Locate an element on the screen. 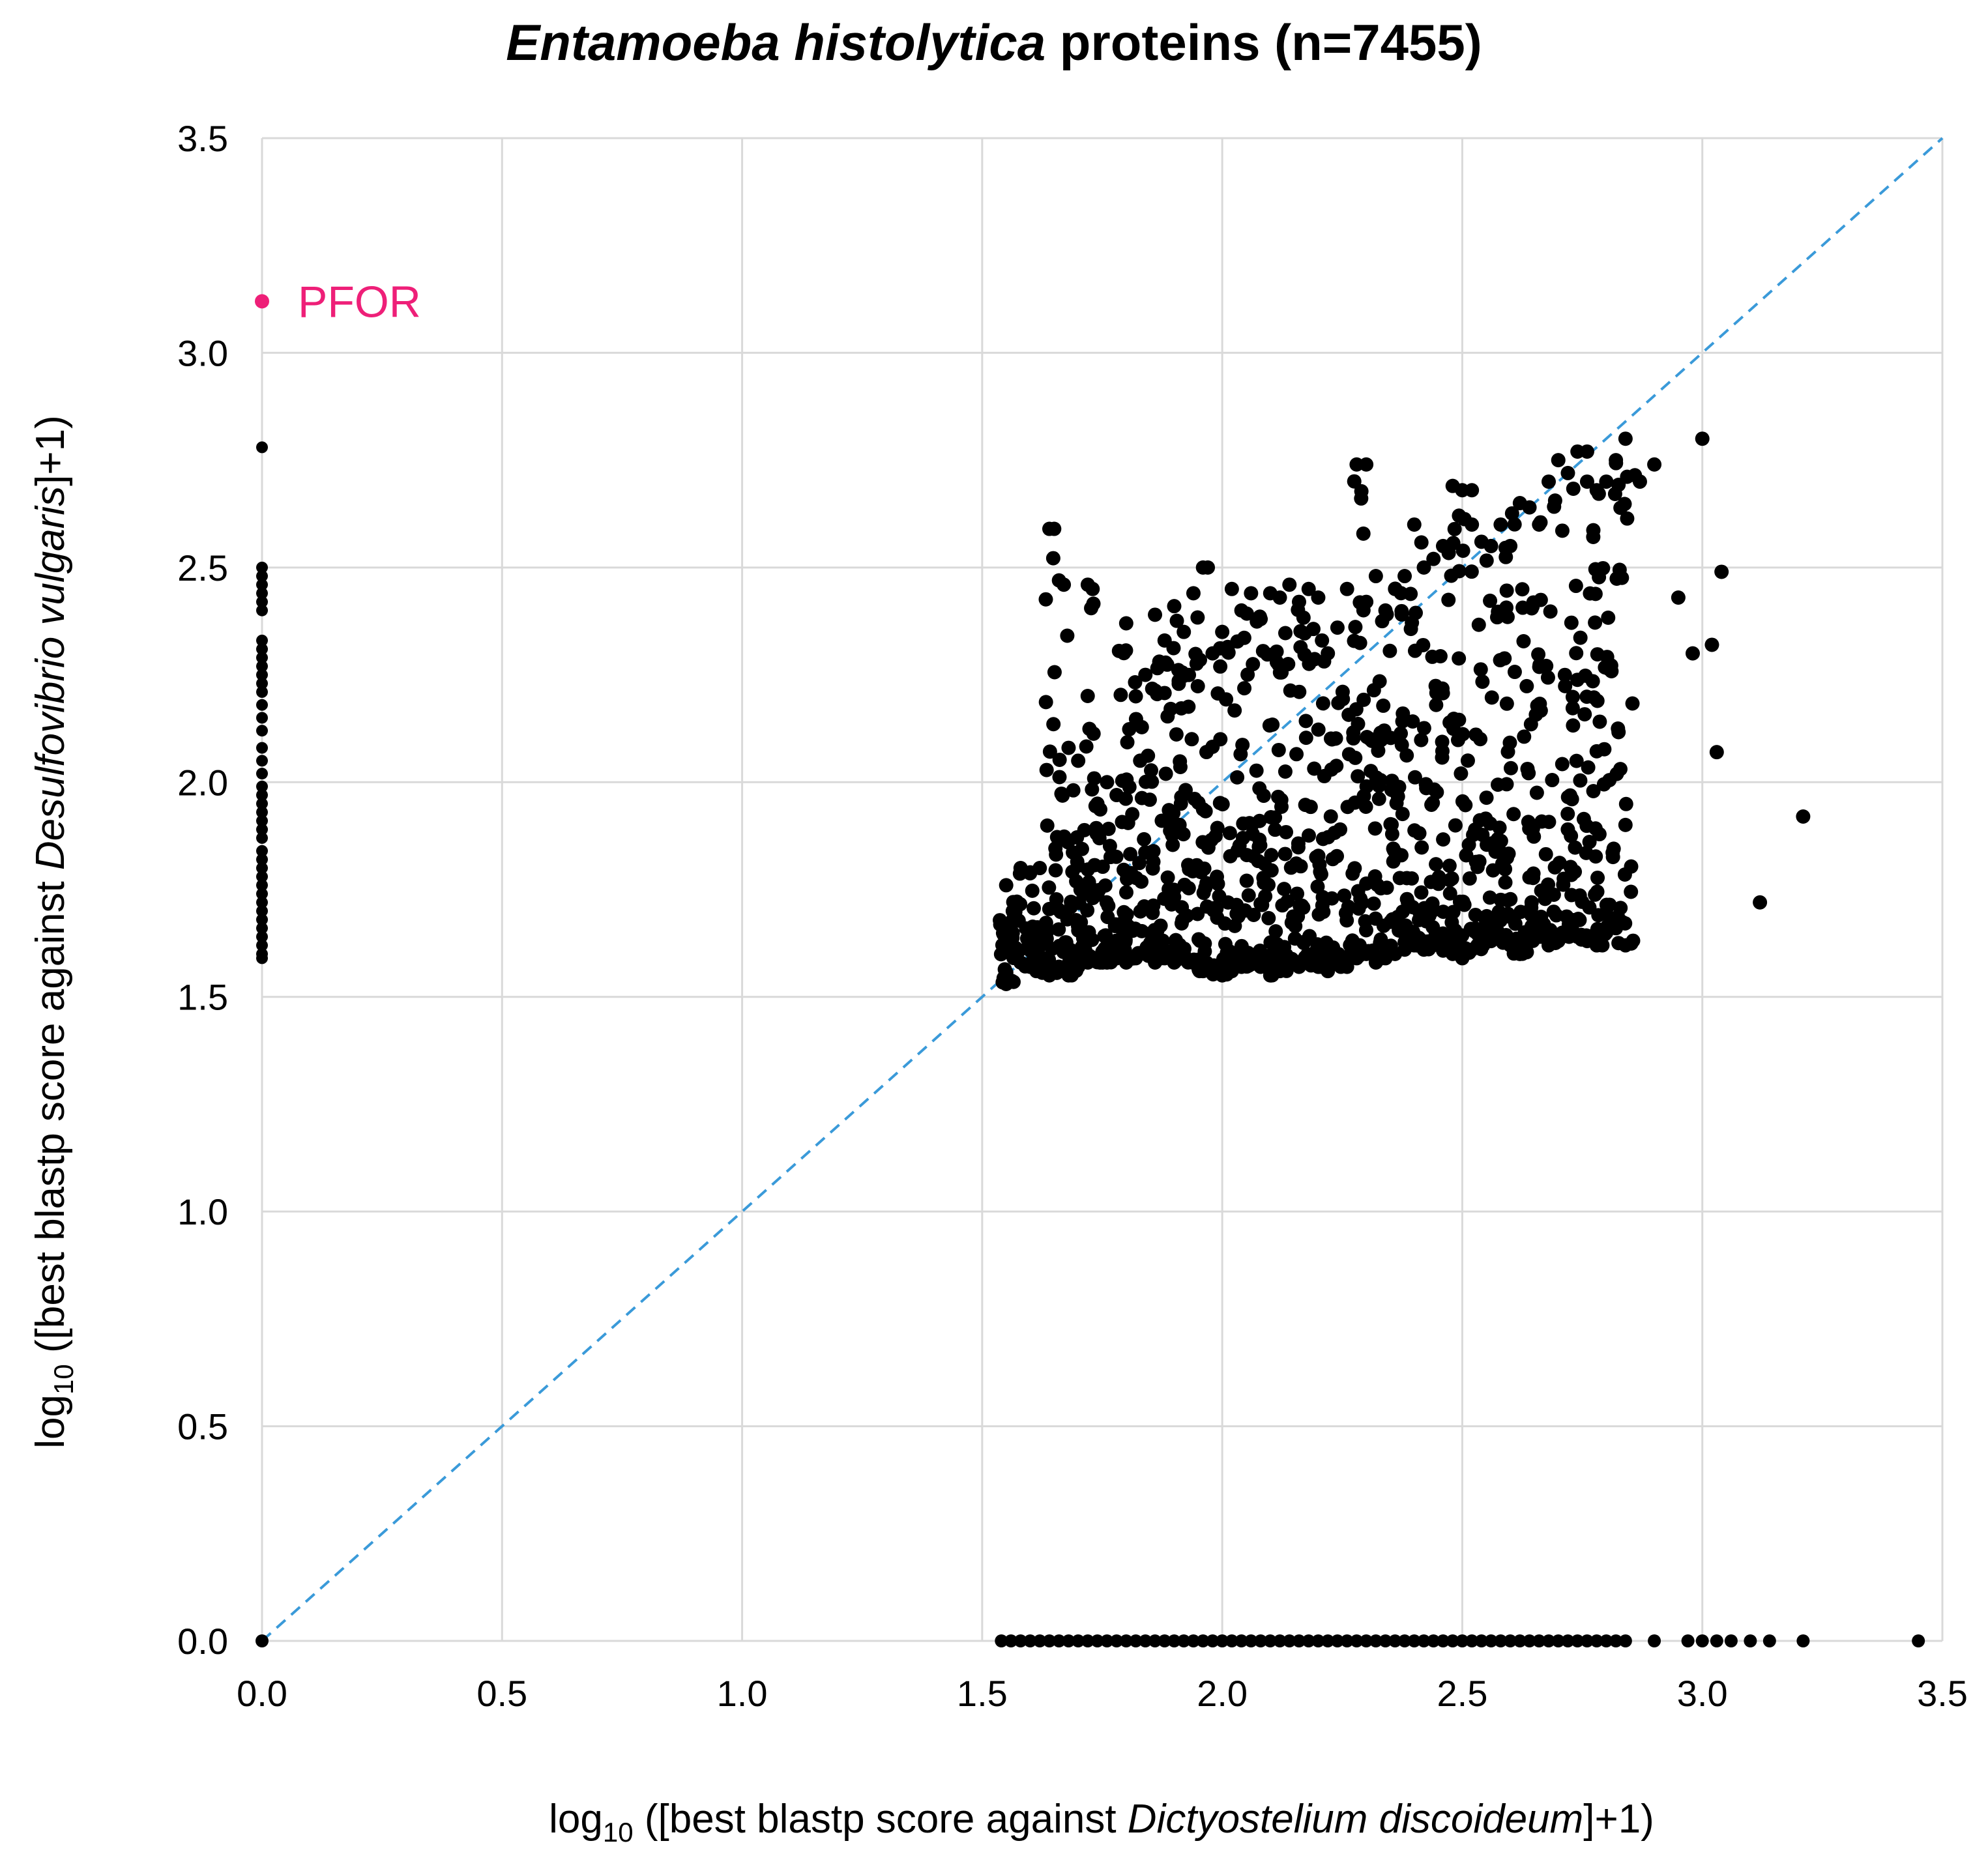 The image size is (1988, 1854). chart-title: Entamoeba histolytica proteins (n=7455) is located at coordinates (994, 43).